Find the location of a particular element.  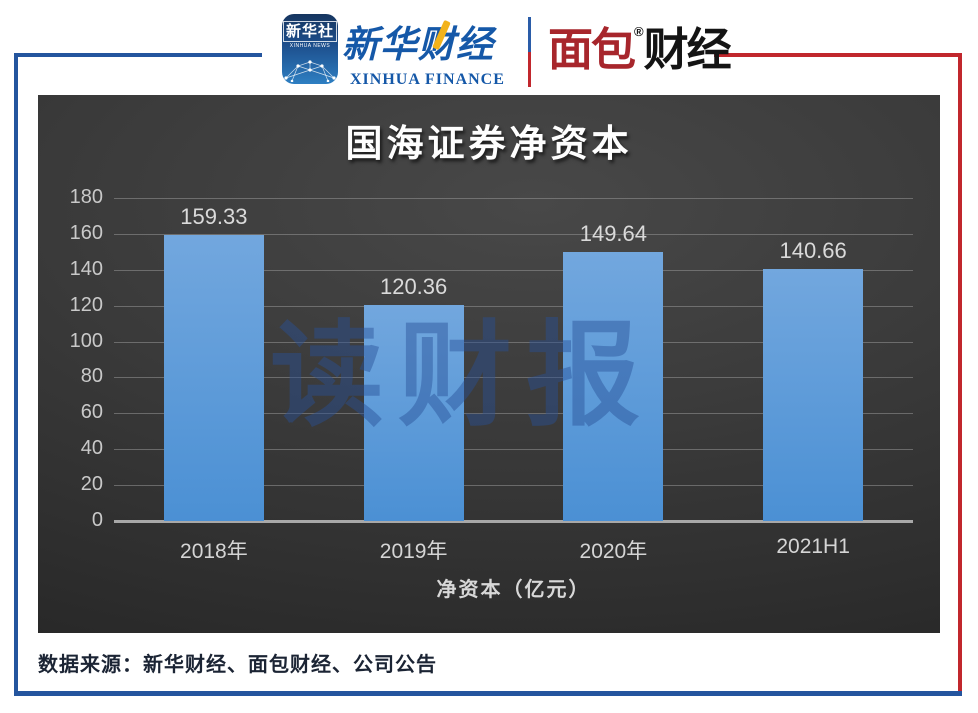

data-source-note: 数据来源：新华财经、面包财经、公司公告 is located at coordinates (237, 665).